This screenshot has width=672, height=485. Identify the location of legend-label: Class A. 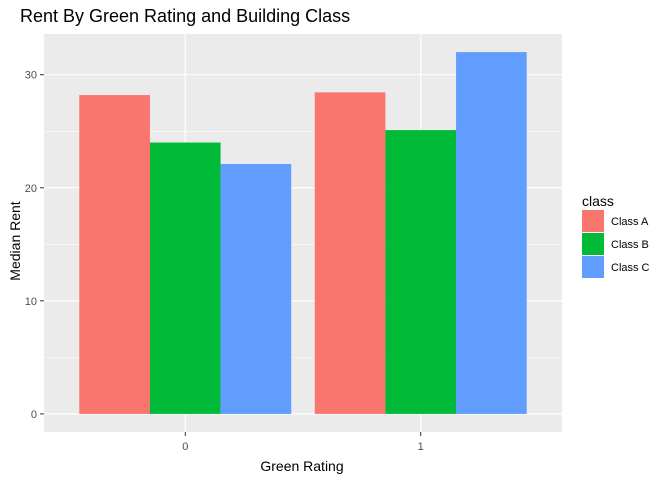
(630, 222).